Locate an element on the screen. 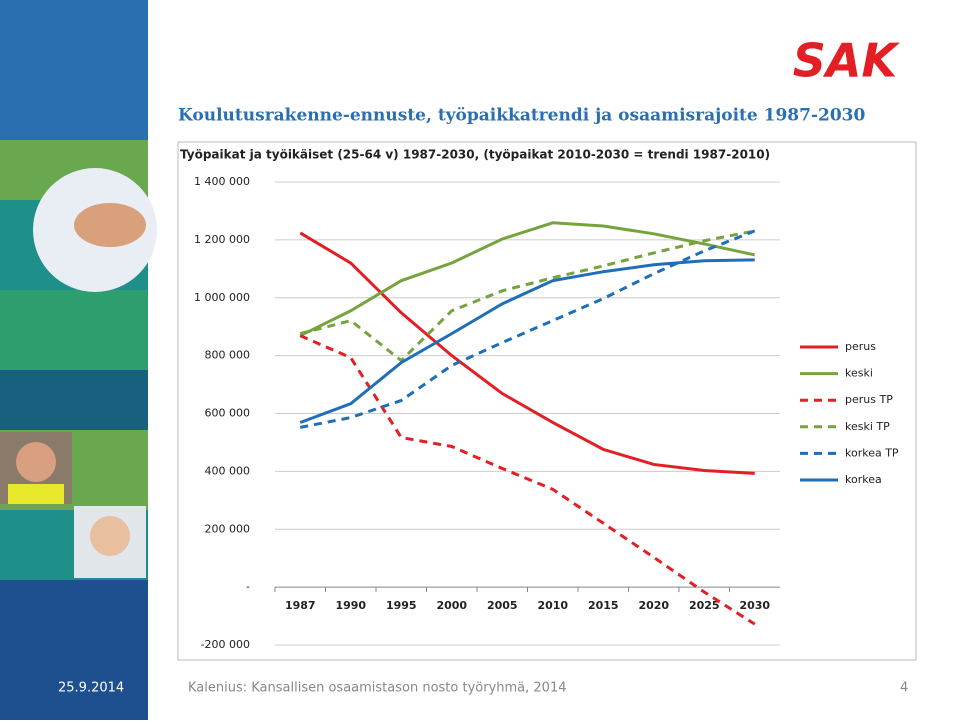 This screenshot has width=960, height=724. legend-label: keski TP is located at coordinates (867, 426).